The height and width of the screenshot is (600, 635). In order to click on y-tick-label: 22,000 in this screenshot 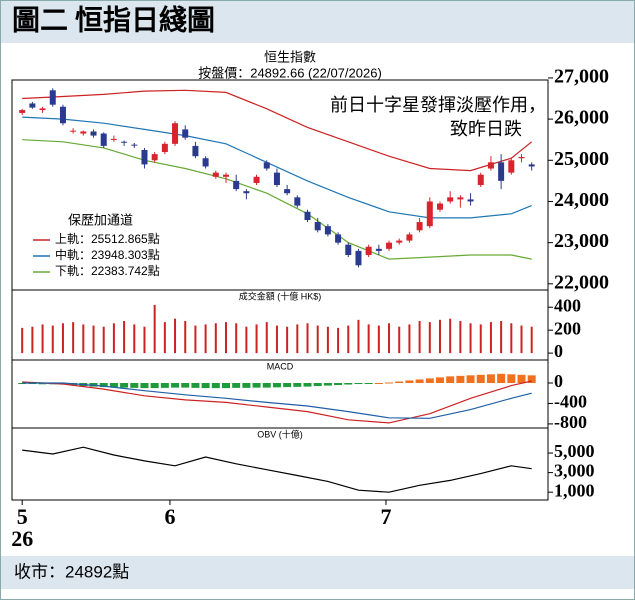, I will do `click(581, 282)`.